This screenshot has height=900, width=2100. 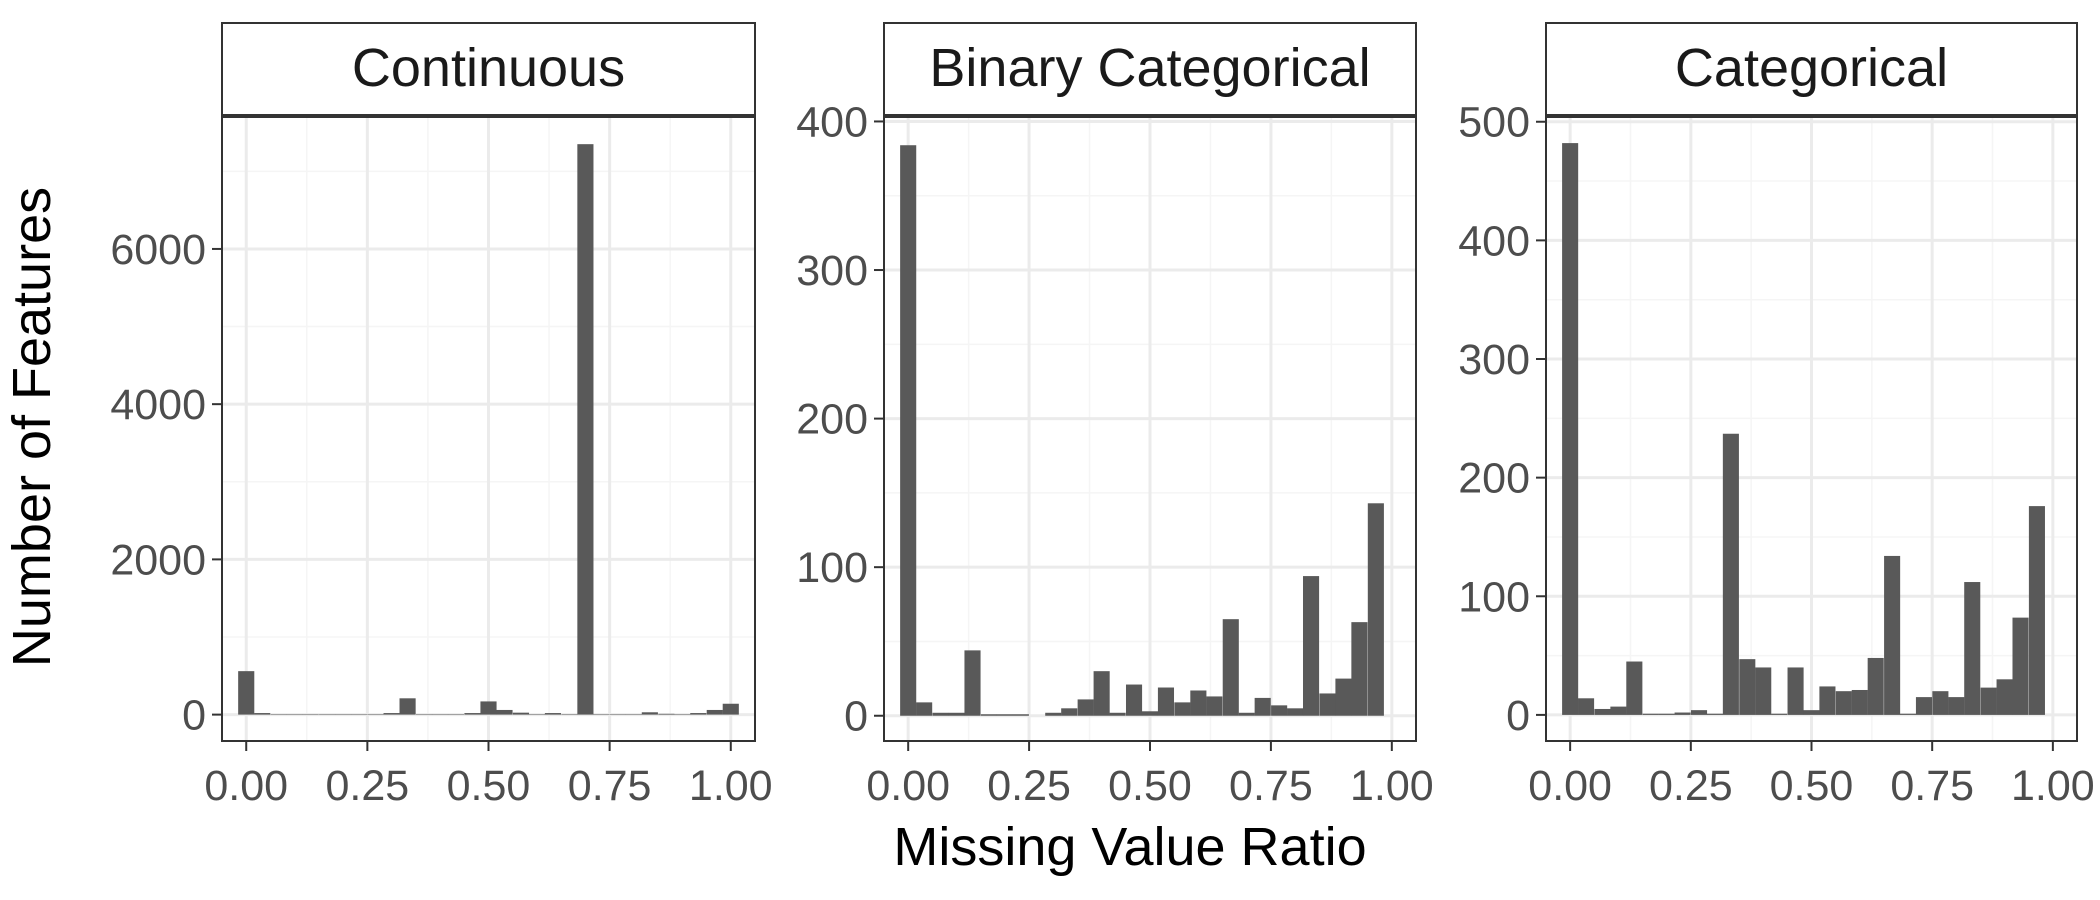 I want to click on y-tick-label: 4000, so click(x=158, y=405).